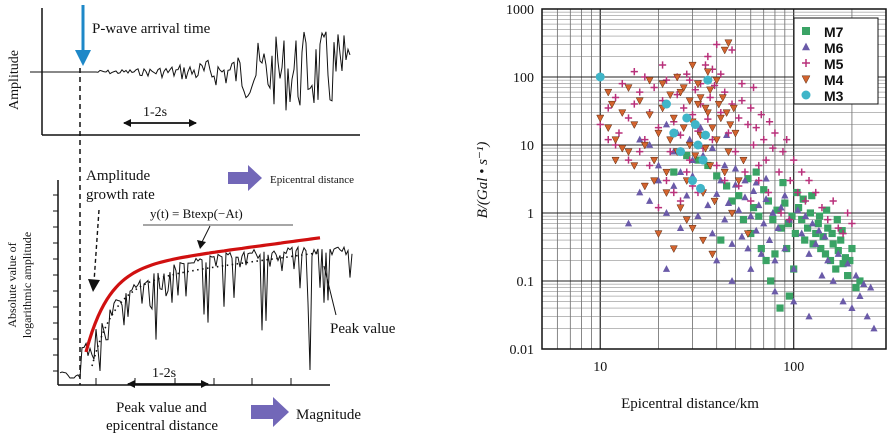 The width and height of the screenshot is (896, 435). What do you see at coordinates (530, 214) in the screenshot?
I see `y-tick-label: 1` at bounding box center [530, 214].